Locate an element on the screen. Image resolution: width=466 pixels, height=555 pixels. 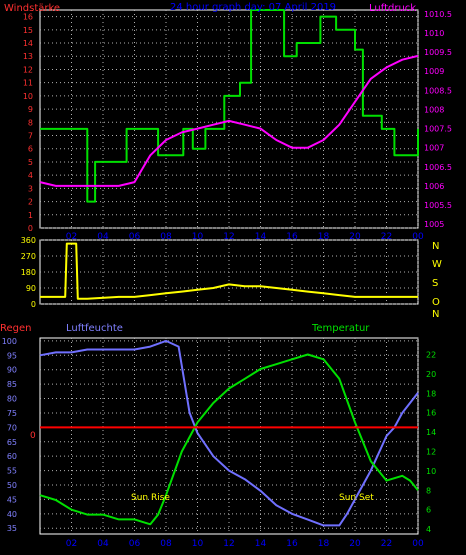
left-tick-label: 7 is located at coordinates (30, 136).